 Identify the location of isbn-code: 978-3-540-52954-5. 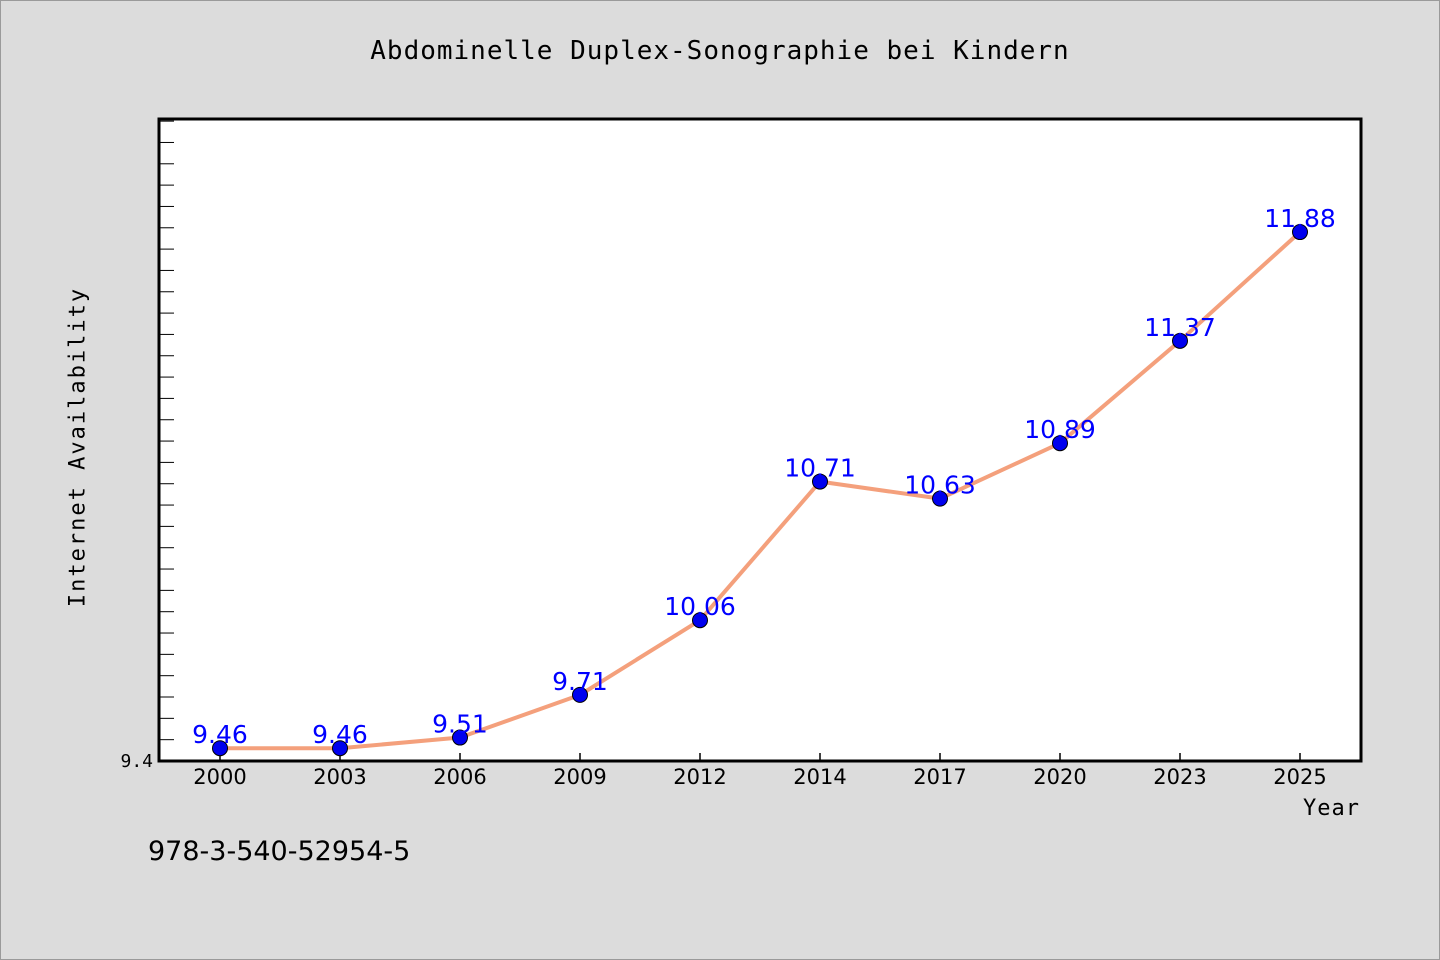
(279, 851).